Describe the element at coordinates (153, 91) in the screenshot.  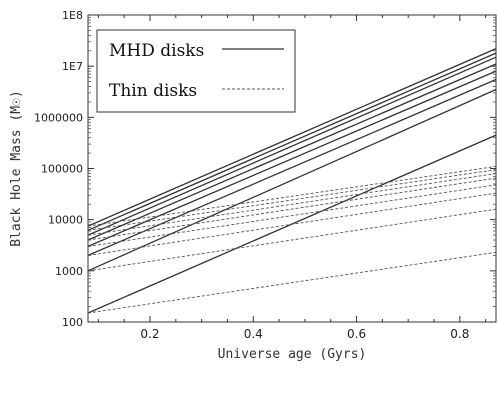
I see `legend-label-thin: Thin disks` at that location.